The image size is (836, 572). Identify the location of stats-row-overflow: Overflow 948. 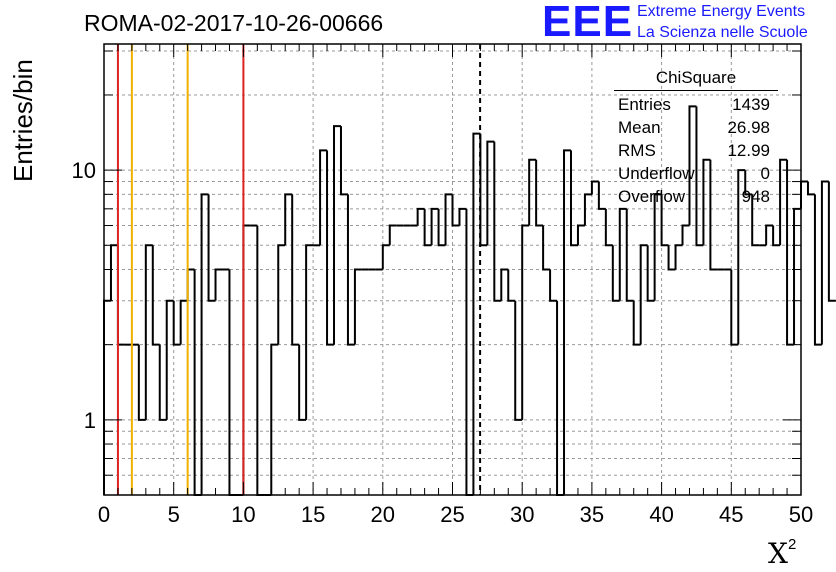
(696, 196).